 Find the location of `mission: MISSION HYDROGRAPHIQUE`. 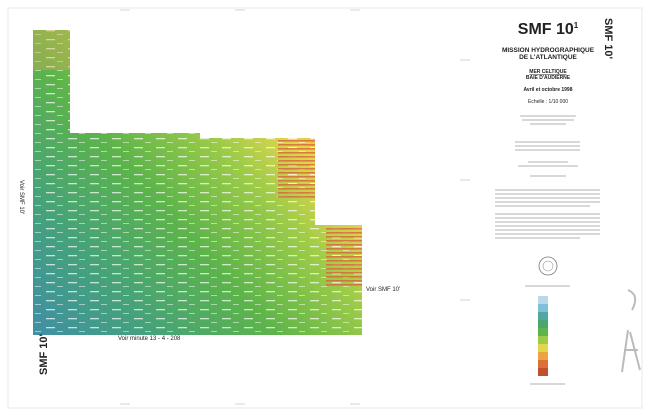

mission: MISSION HYDROGRAPHIQUE is located at coordinates (548, 50).